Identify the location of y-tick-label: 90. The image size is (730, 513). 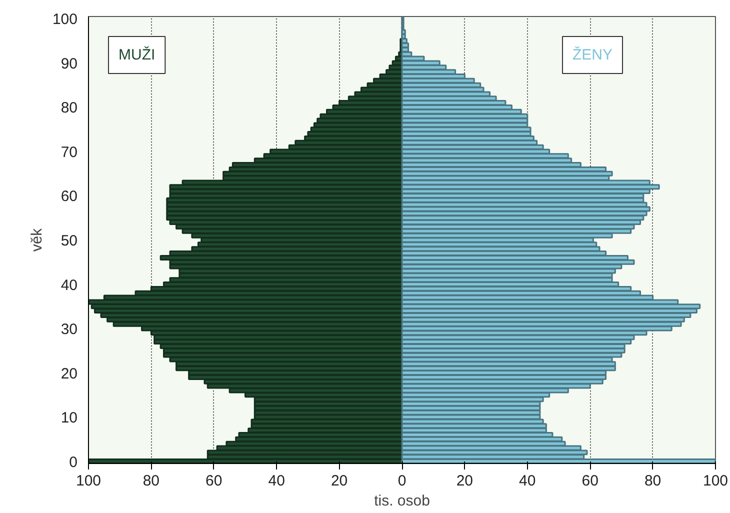
(69, 63).